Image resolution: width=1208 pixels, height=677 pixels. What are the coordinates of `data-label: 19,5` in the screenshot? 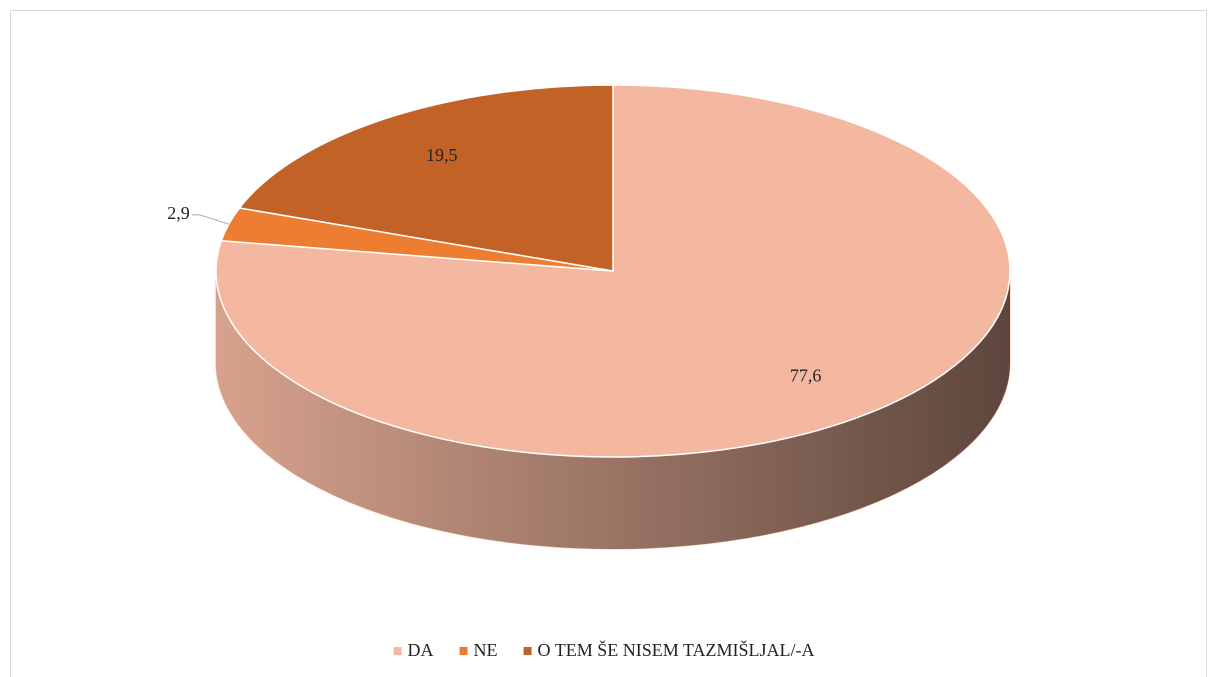 It's located at (442, 155).